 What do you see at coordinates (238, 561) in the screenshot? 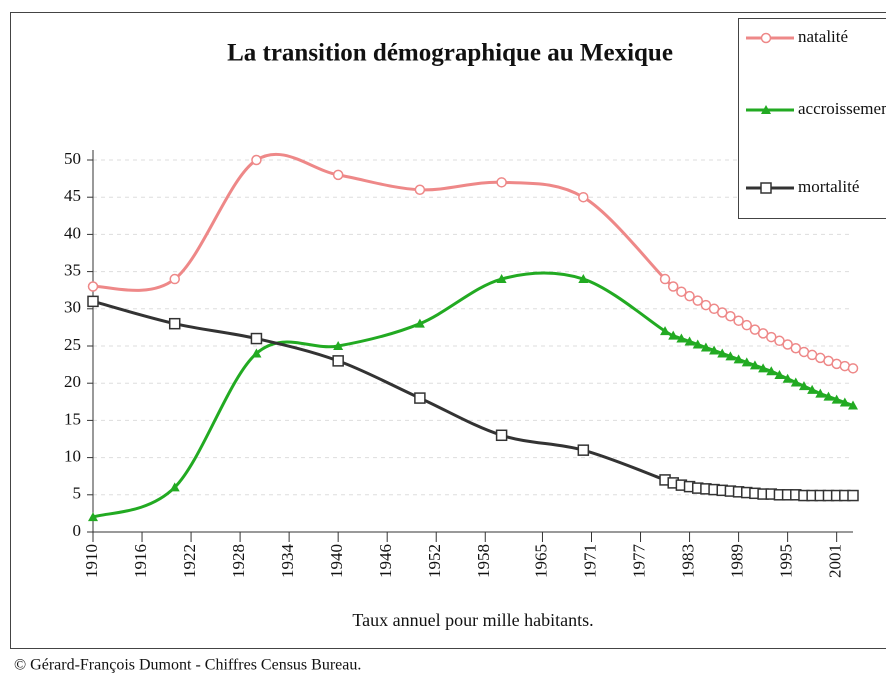
I see `x-tick-label: 1928` at bounding box center [238, 561].